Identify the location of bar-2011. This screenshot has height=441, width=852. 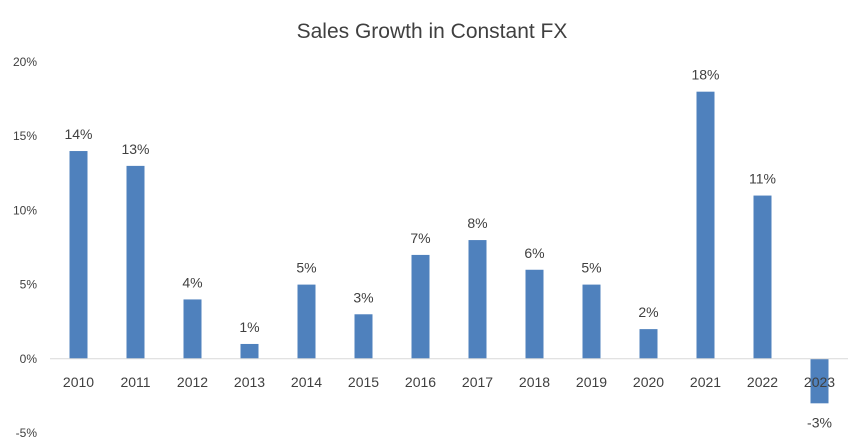
(135, 262).